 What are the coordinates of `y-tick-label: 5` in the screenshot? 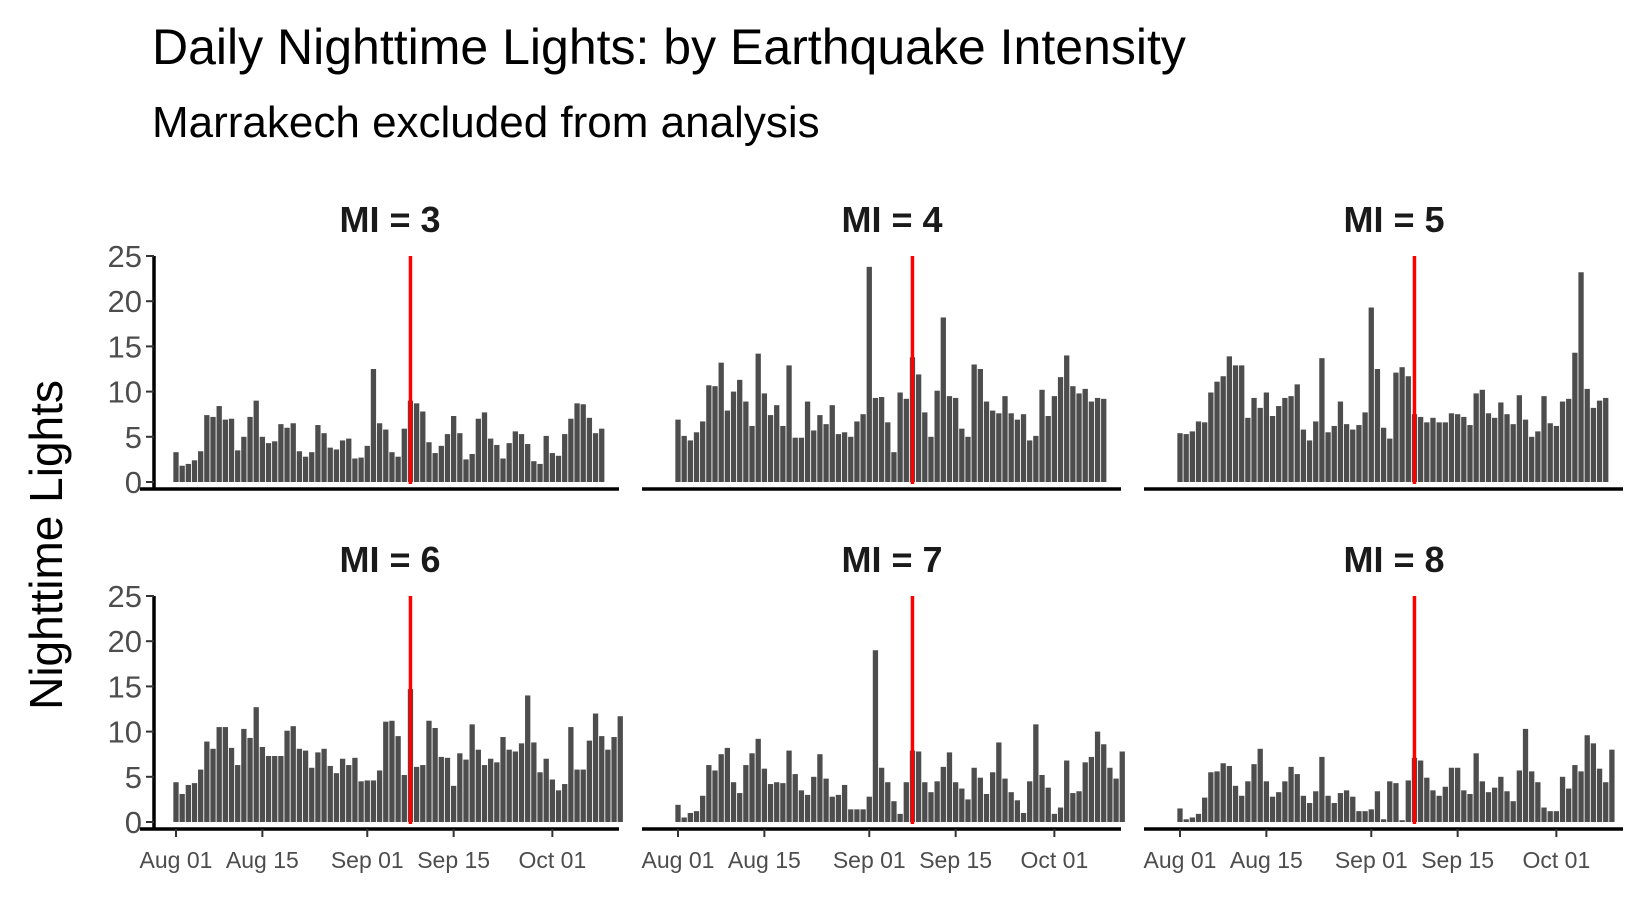 It's located at (133, 777).